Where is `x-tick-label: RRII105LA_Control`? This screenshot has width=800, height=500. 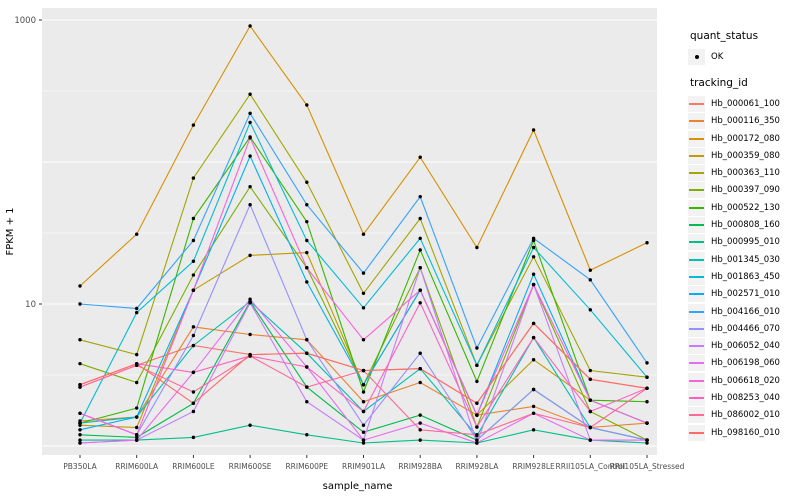 x-tick-label: RRII105LA_Control is located at coordinates (591, 466).